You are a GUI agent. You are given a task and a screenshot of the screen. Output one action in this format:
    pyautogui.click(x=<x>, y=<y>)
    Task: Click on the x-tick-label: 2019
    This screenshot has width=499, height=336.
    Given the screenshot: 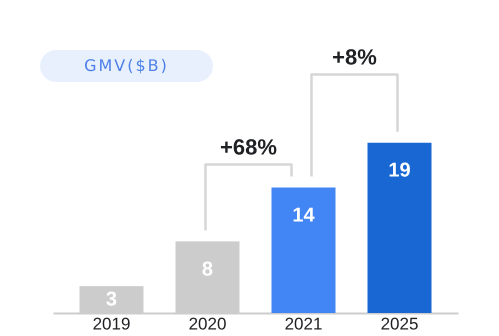 What is the action you would take?
    pyautogui.click(x=111, y=324)
    